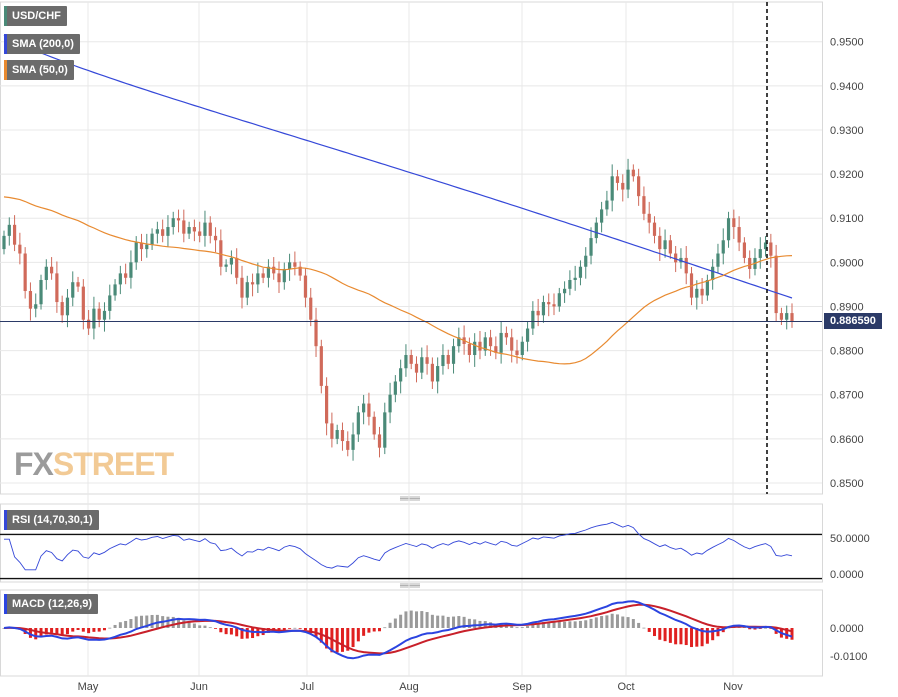  I want to click on rsi-tag: RSI (14,70,30,1), so click(51, 520).